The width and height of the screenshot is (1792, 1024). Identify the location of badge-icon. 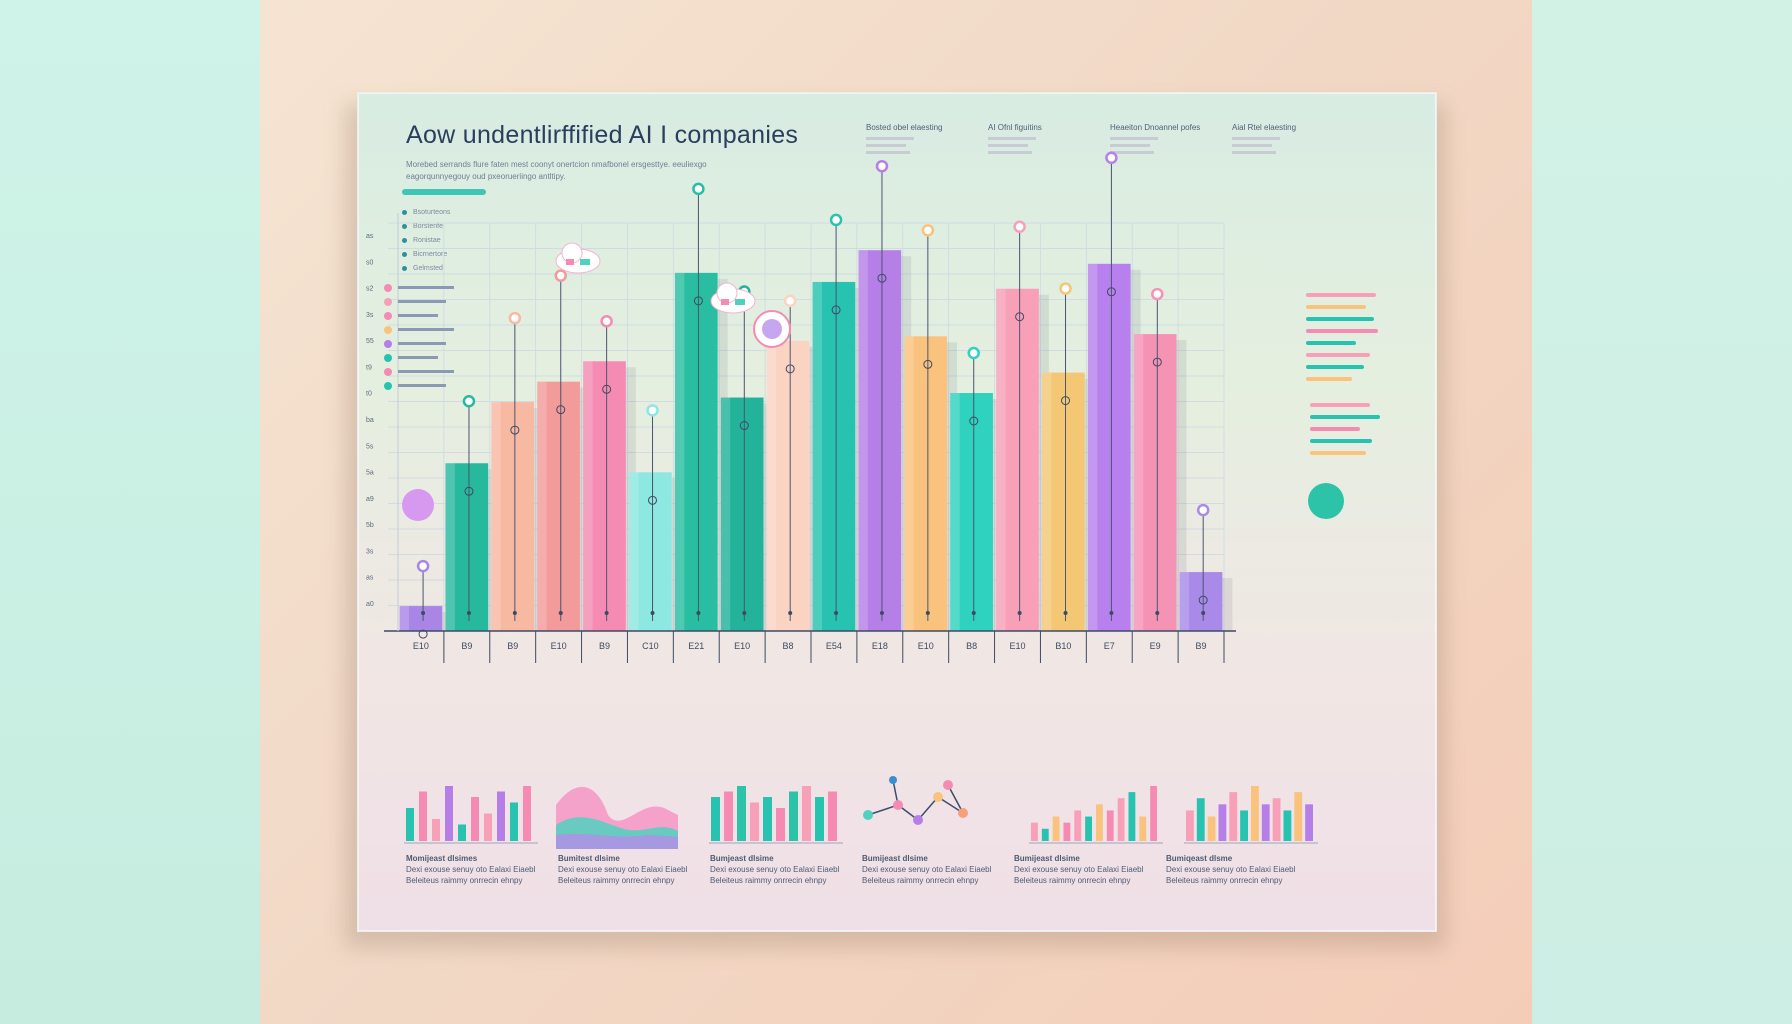
(1326, 501).